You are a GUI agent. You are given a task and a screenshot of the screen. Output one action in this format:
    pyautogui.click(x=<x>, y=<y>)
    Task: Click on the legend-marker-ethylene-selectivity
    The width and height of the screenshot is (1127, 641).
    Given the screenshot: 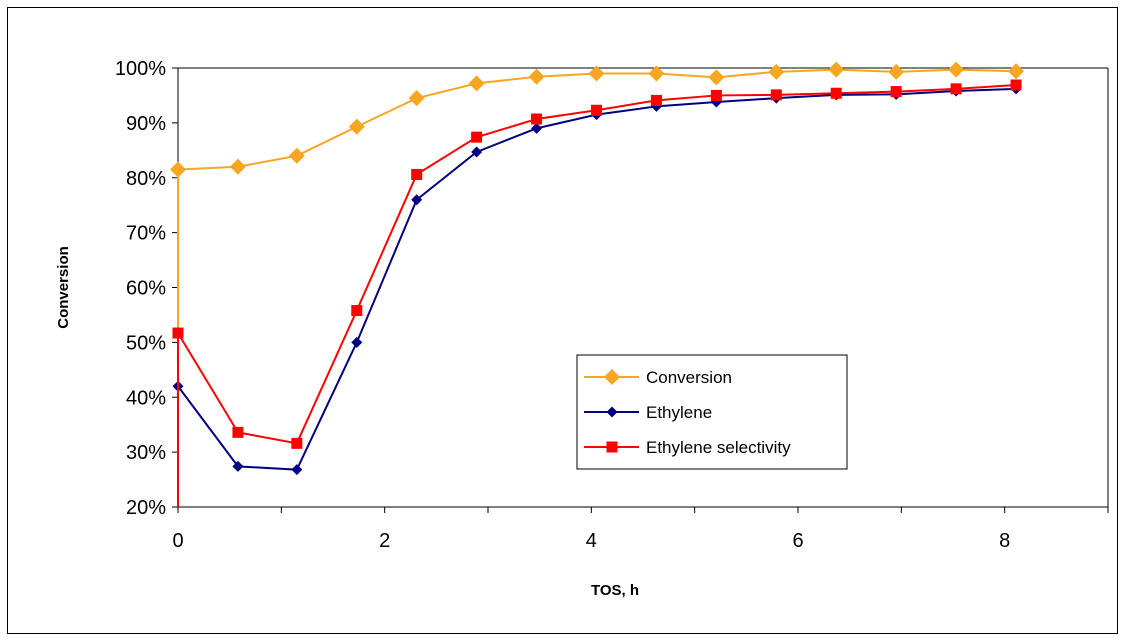 What is the action you would take?
    pyautogui.click(x=612, y=447)
    